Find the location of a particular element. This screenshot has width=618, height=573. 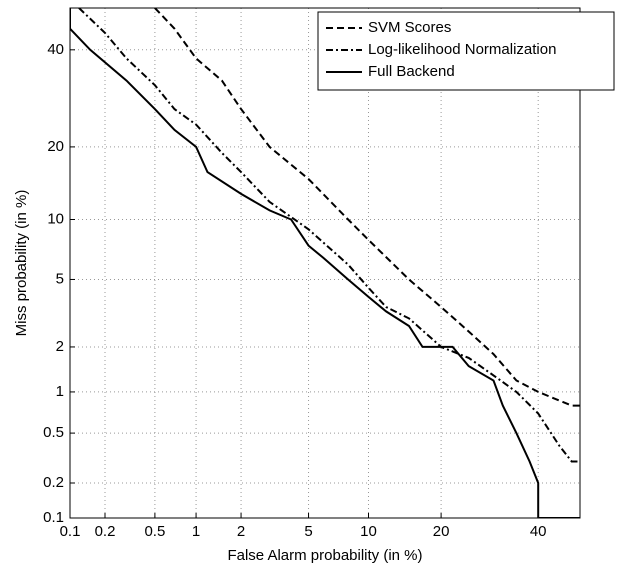

x-tick-label: 10 is located at coordinates (368, 531).